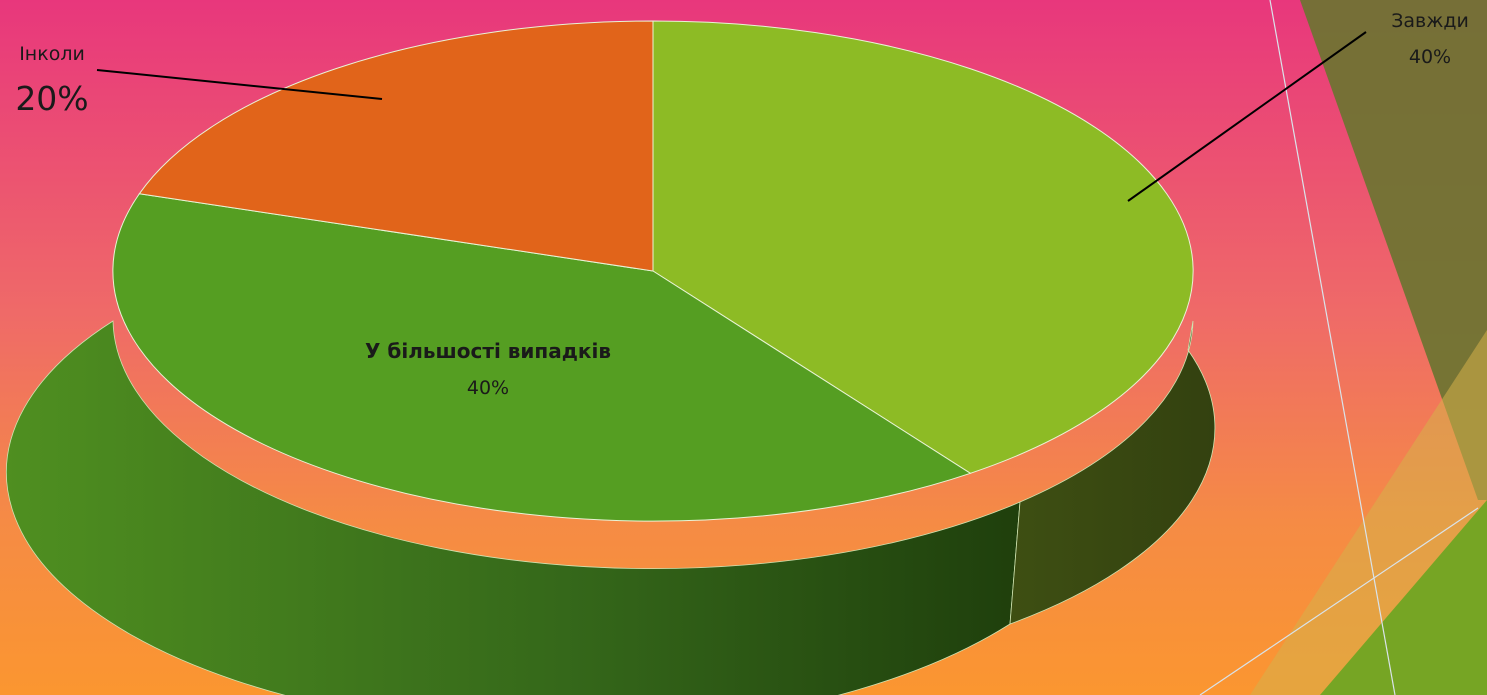 Image resolution: width=1487 pixels, height=695 pixels. What do you see at coordinates (239, 84) in the screenshot?
I see `leader-line-inkoly` at bounding box center [239, 84].